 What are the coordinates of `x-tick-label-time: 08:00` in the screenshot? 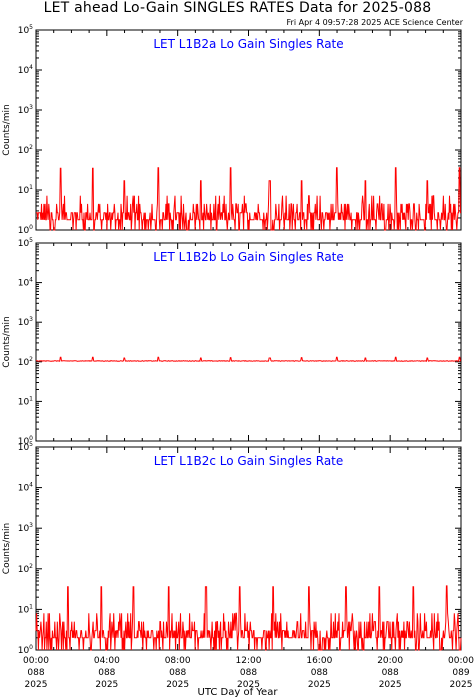 It's located at (178, 661).